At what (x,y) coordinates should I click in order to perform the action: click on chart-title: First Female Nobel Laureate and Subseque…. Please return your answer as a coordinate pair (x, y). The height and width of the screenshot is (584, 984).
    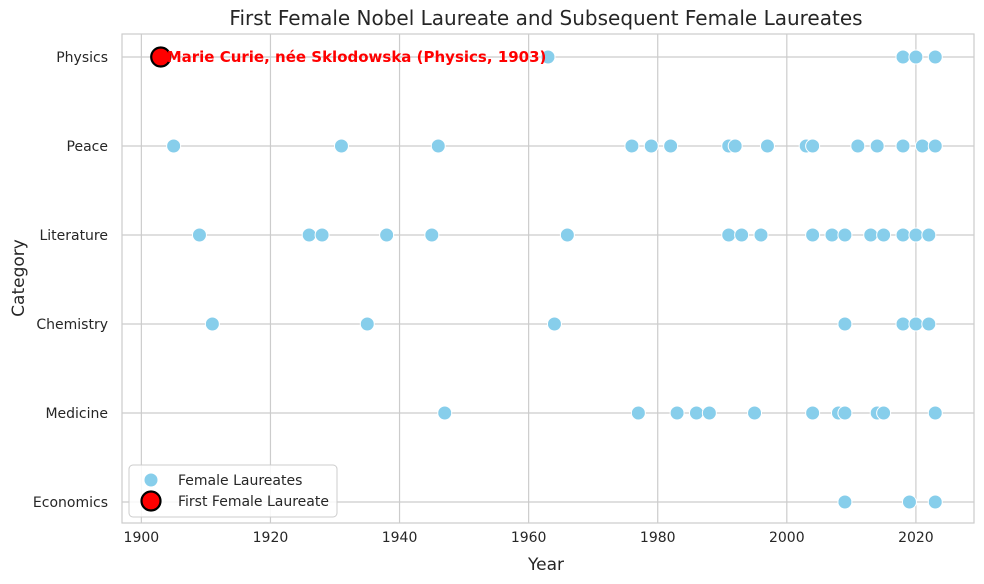
    Looking at the image, I should click on (545, 18).